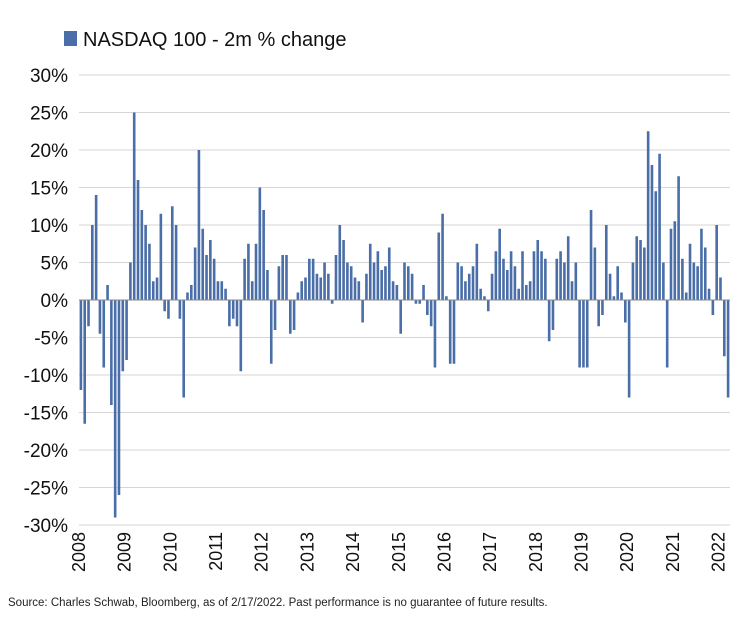 This screenshot has width=746, height=627. I want to click on x-tick-label: 2013, so click(307, 552).